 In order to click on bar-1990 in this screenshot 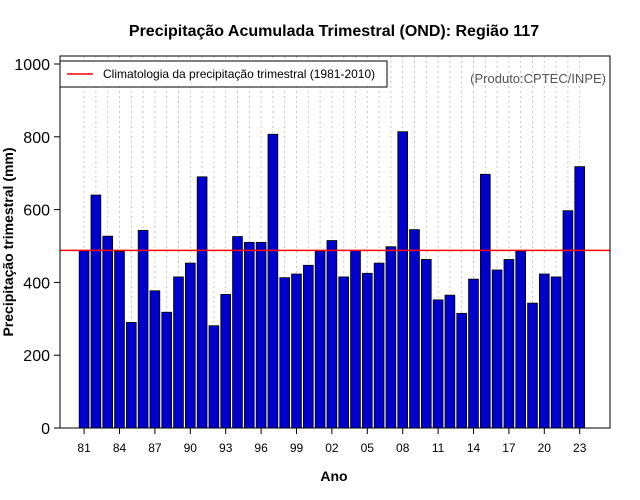, I will do `click(190, 345)`.